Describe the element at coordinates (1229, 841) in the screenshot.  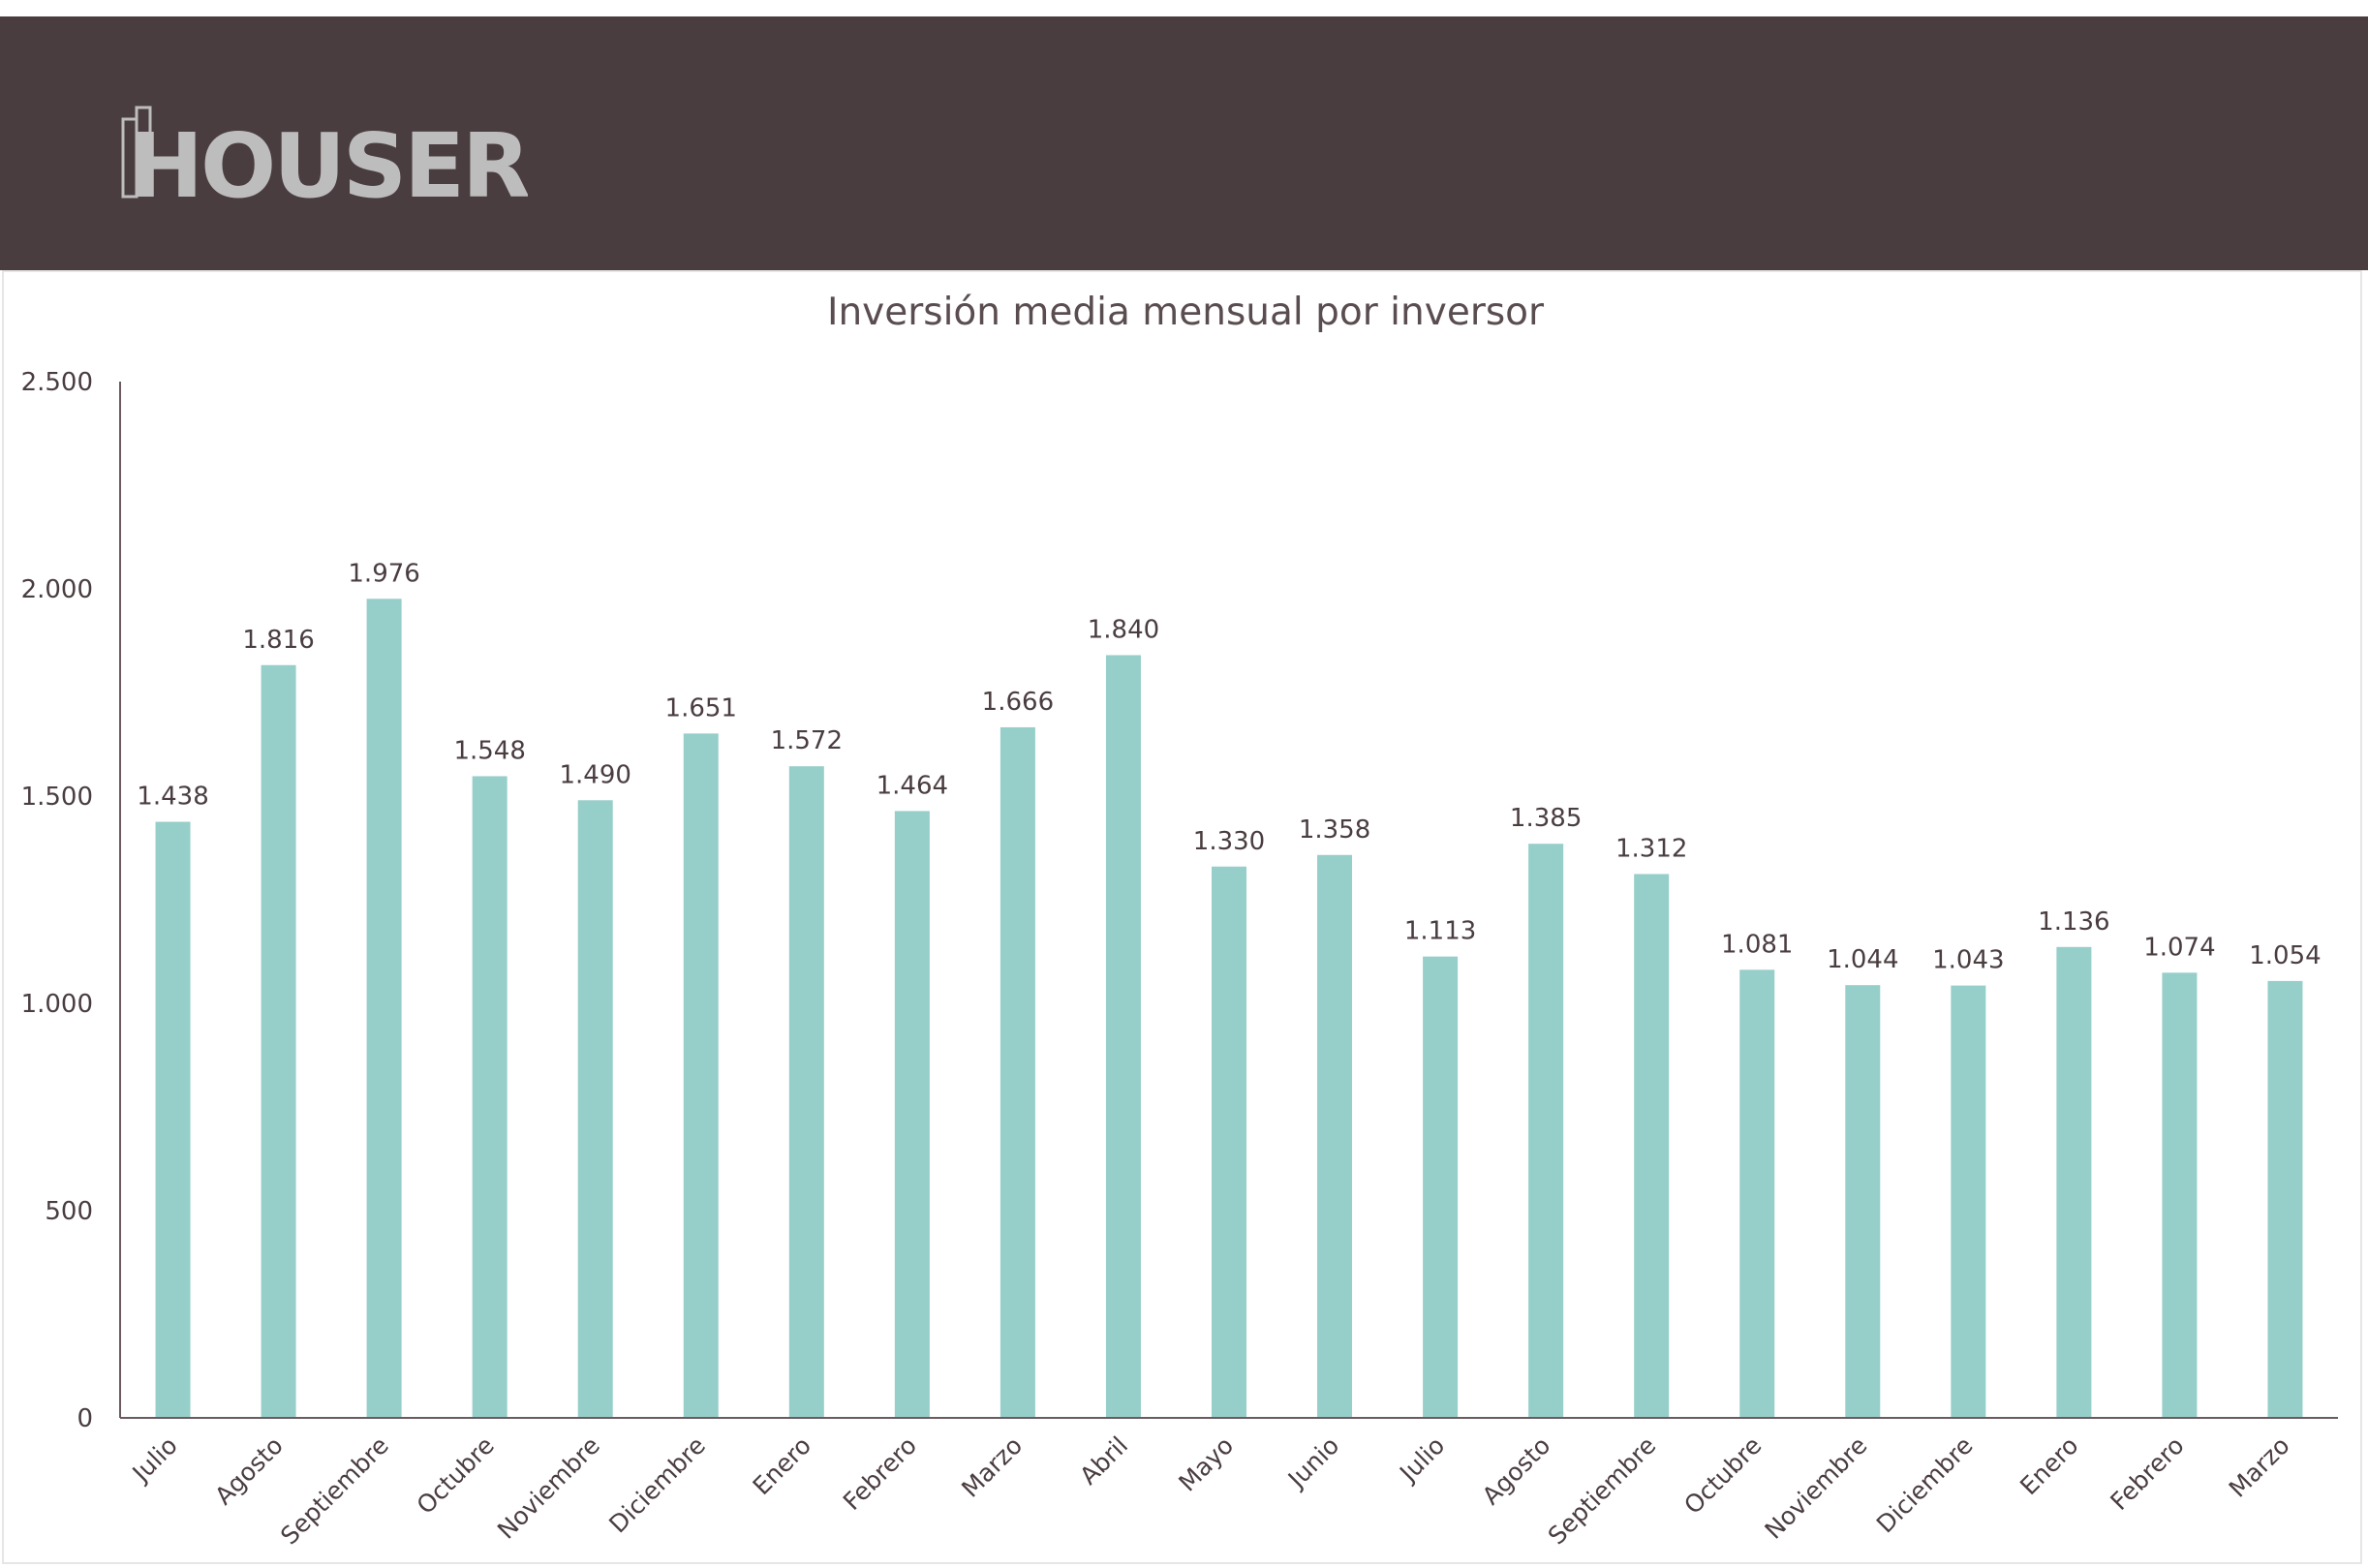
I see `data-label: 1.330` at that location.